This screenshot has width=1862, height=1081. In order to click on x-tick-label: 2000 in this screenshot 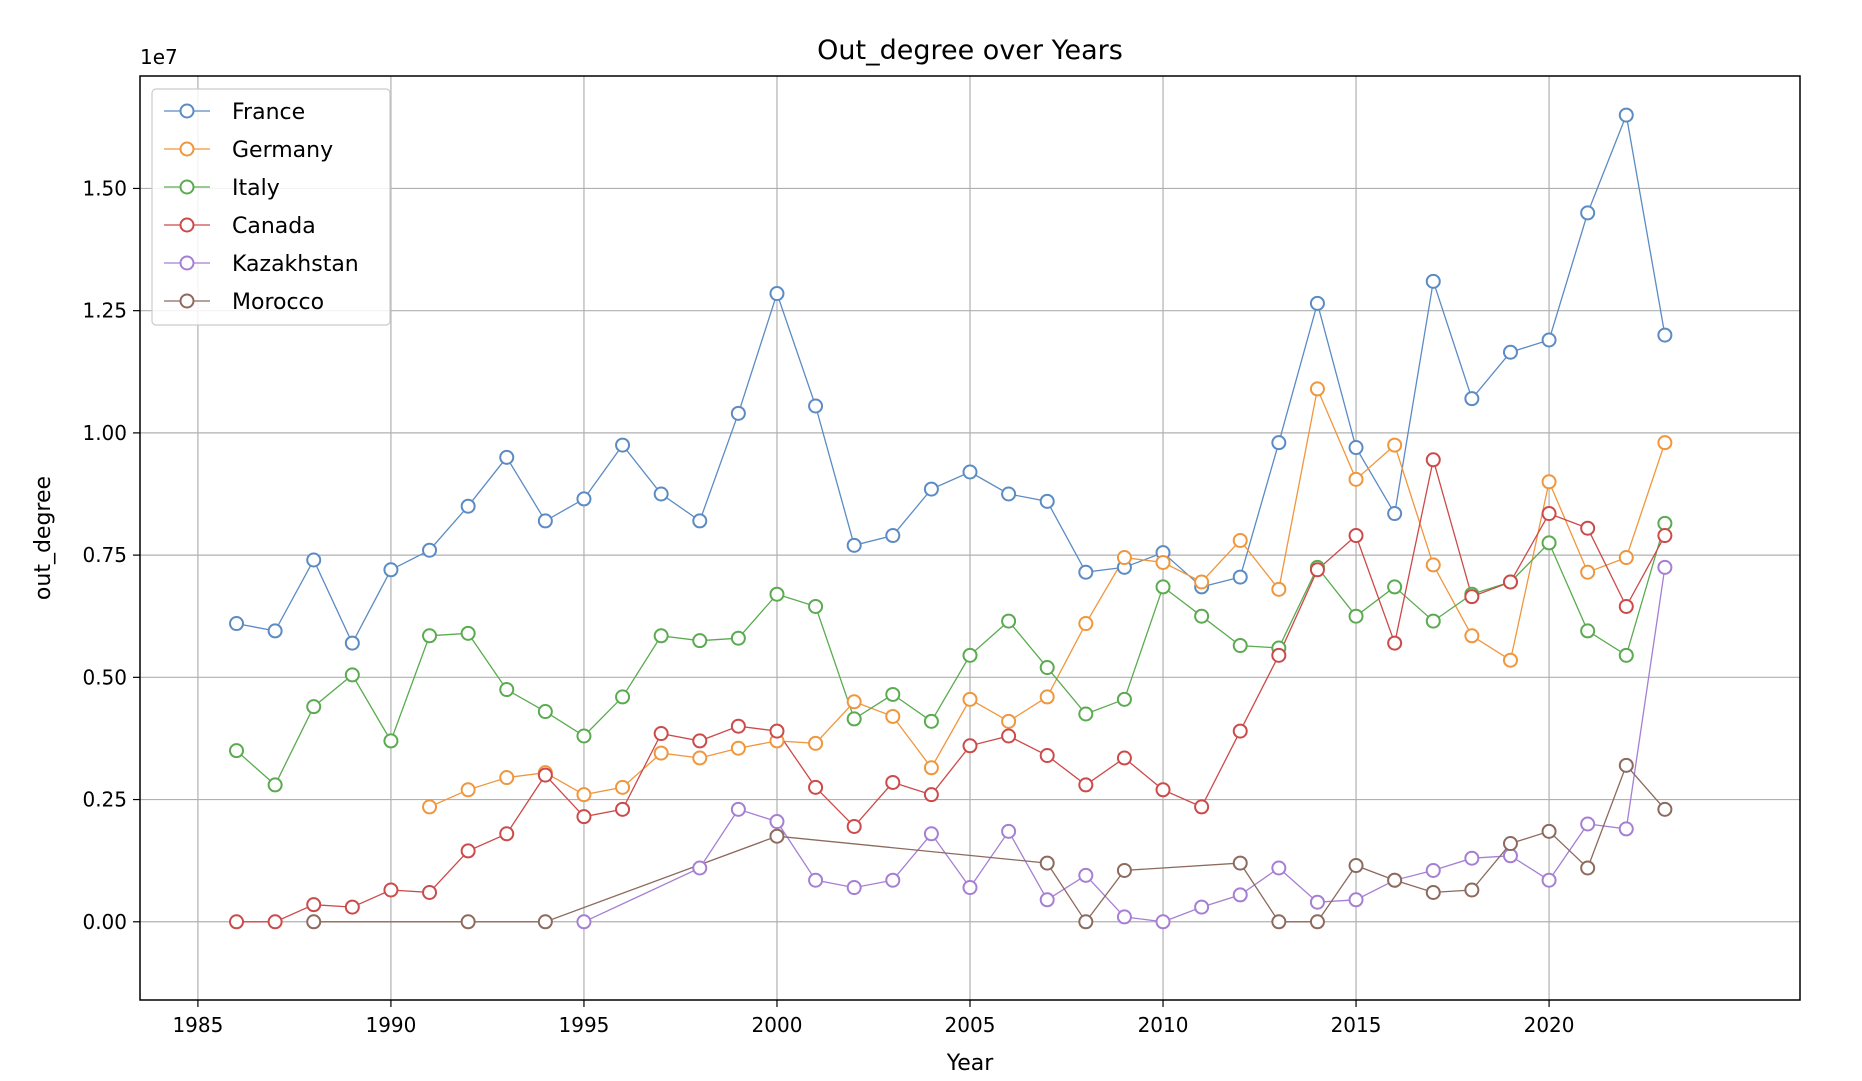, I will do `click(777, 1025)`.